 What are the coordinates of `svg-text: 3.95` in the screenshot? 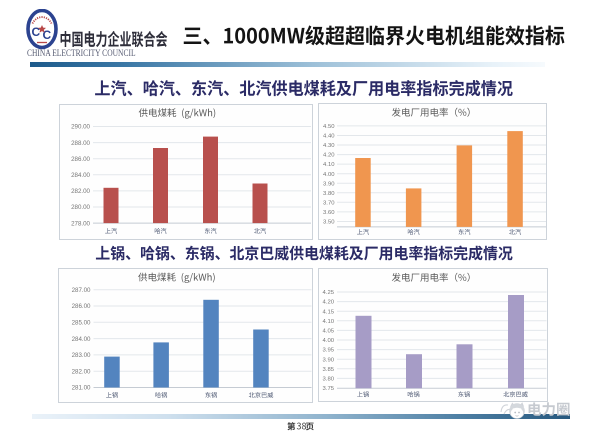 It's located at (329, 351).